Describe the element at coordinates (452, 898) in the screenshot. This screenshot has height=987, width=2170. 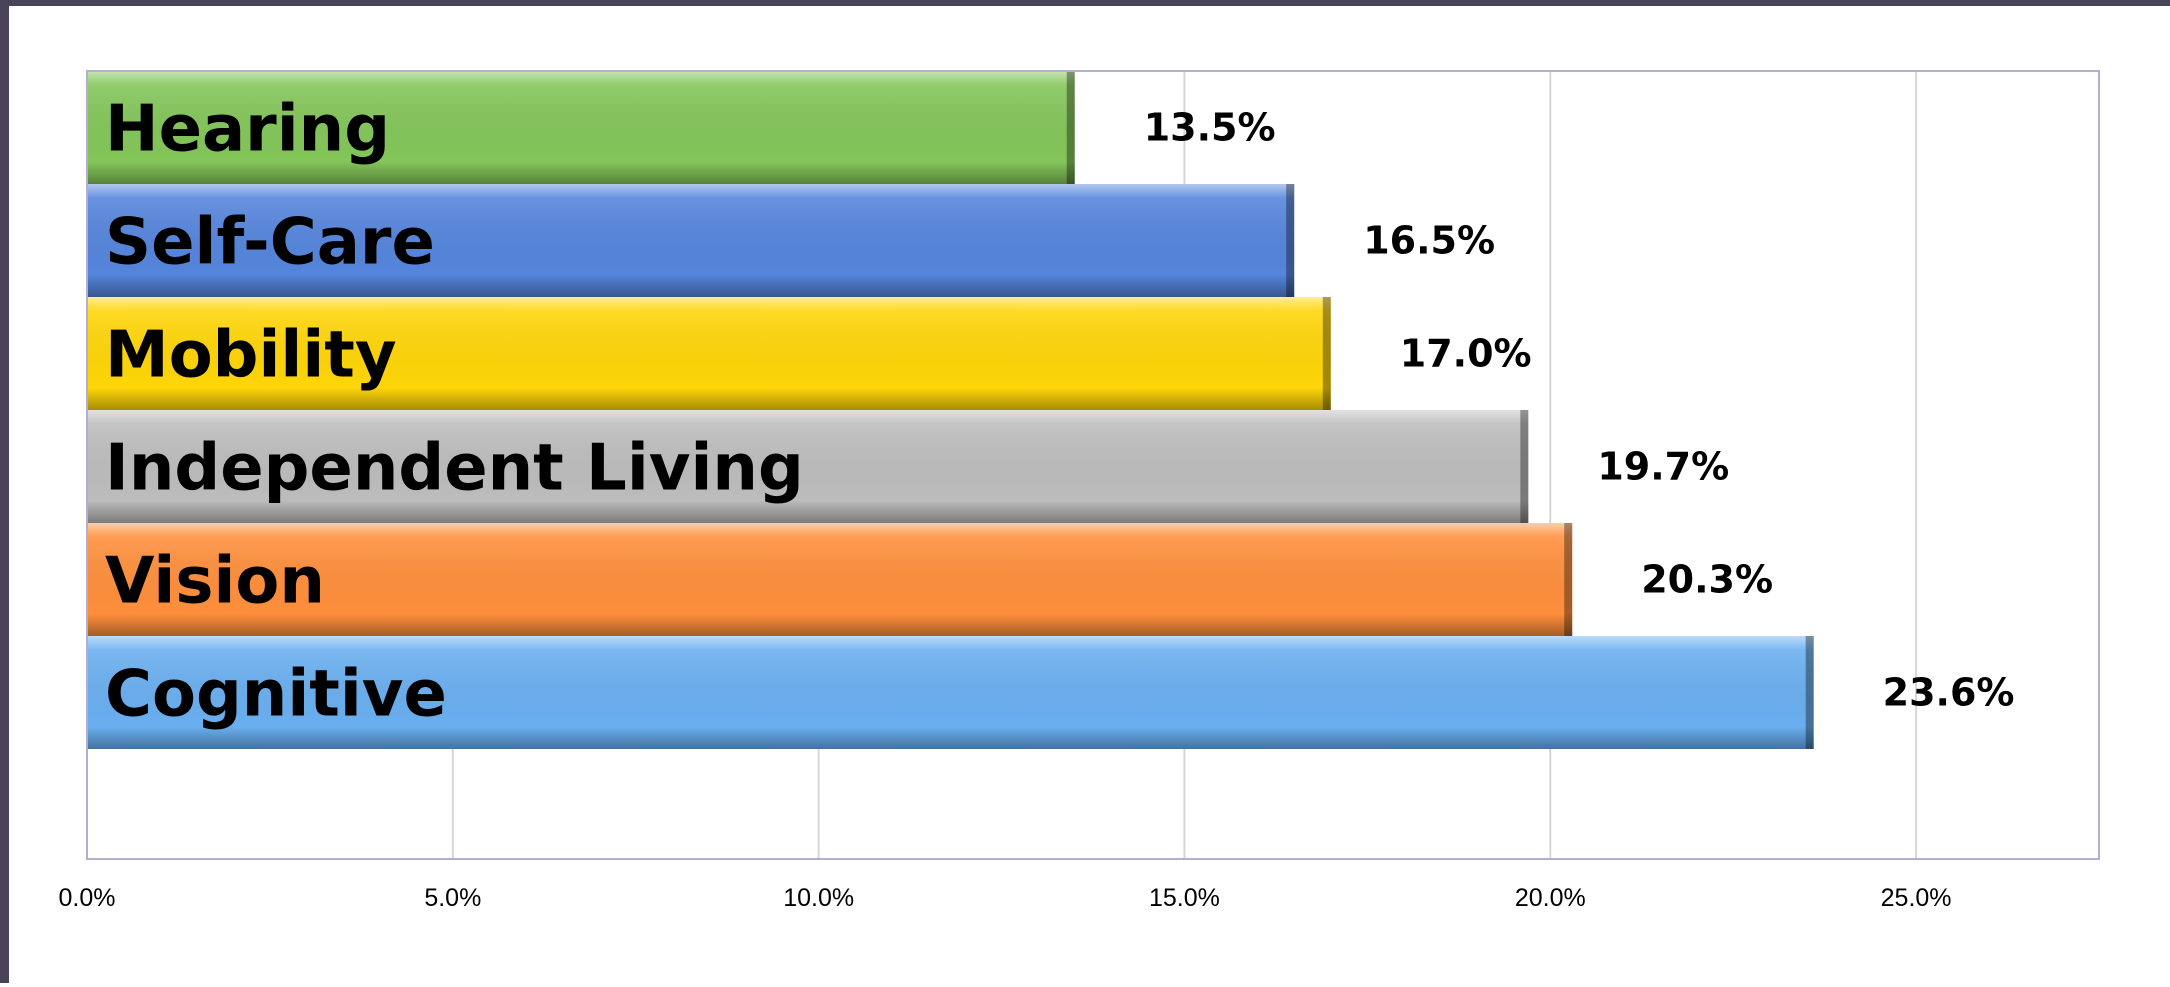
I see `x-tick-label: 5.0%` at that location.